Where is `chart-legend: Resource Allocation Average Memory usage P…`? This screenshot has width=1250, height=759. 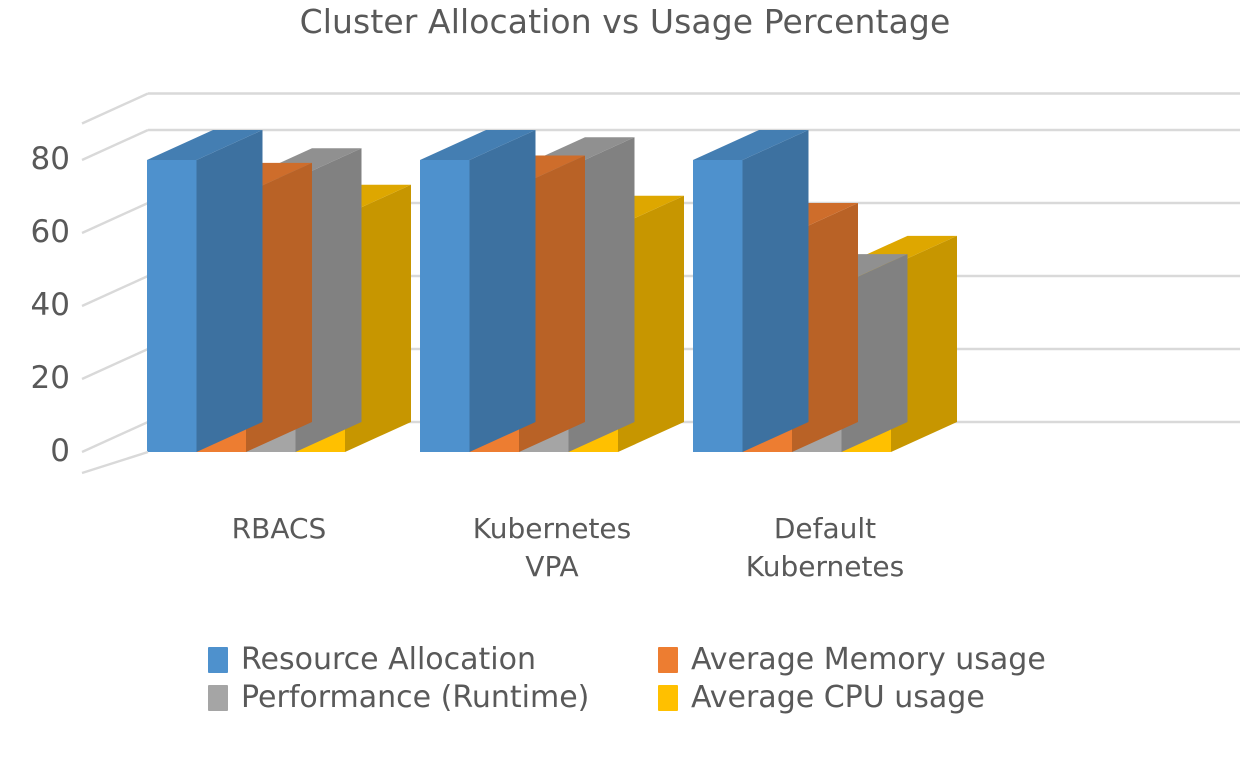 chart-legend: Resource Allocation Average Memory usage P… is located at coordinates (648, 679).